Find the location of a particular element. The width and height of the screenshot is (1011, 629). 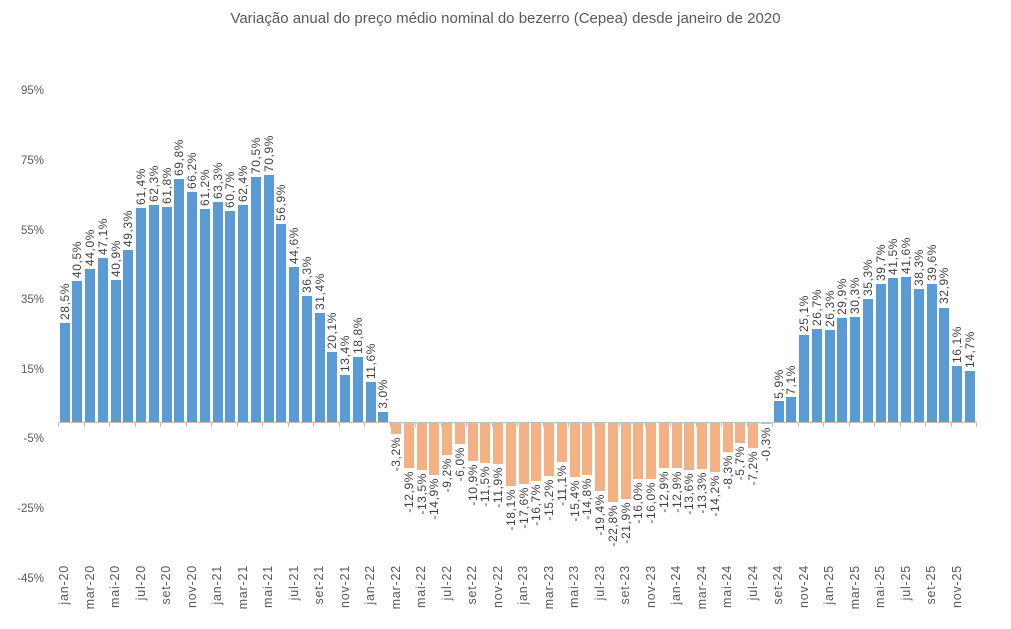

bar-value-label: -11,1% is located at coordinates (561, 485).